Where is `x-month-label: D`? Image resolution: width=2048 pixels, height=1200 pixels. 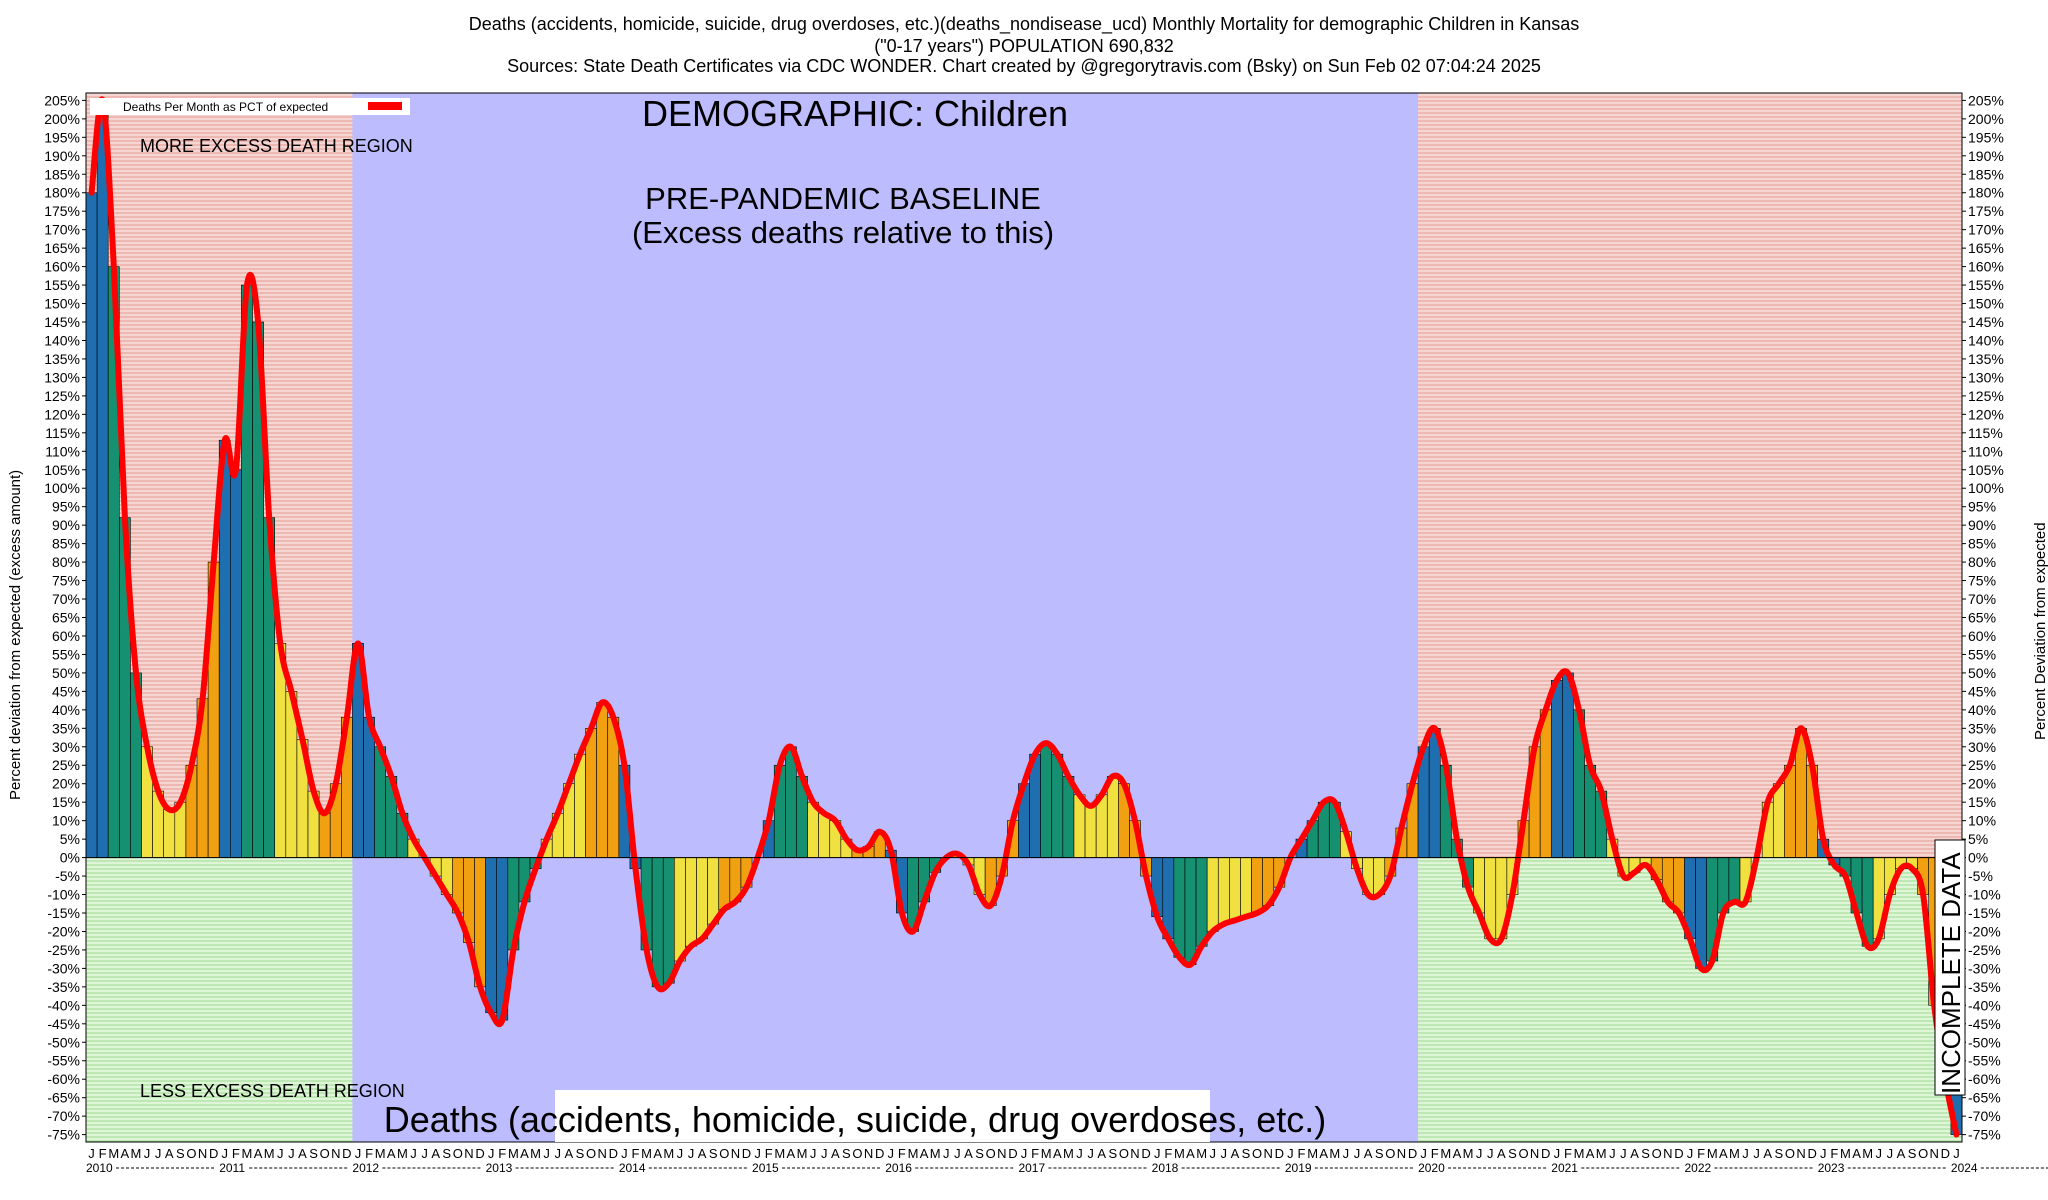 x-month-label: D is located at coordinates (1678, 1153).